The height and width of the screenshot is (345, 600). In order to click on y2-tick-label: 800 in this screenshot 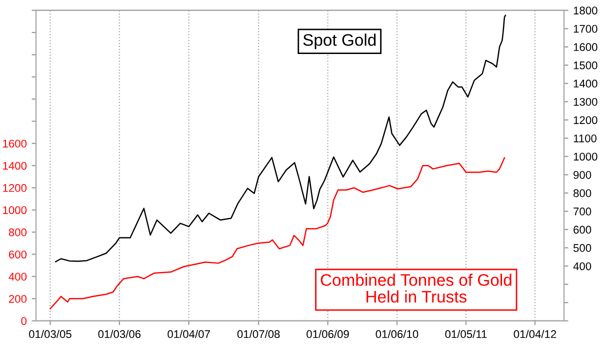, I will do `click(583, 193)`.